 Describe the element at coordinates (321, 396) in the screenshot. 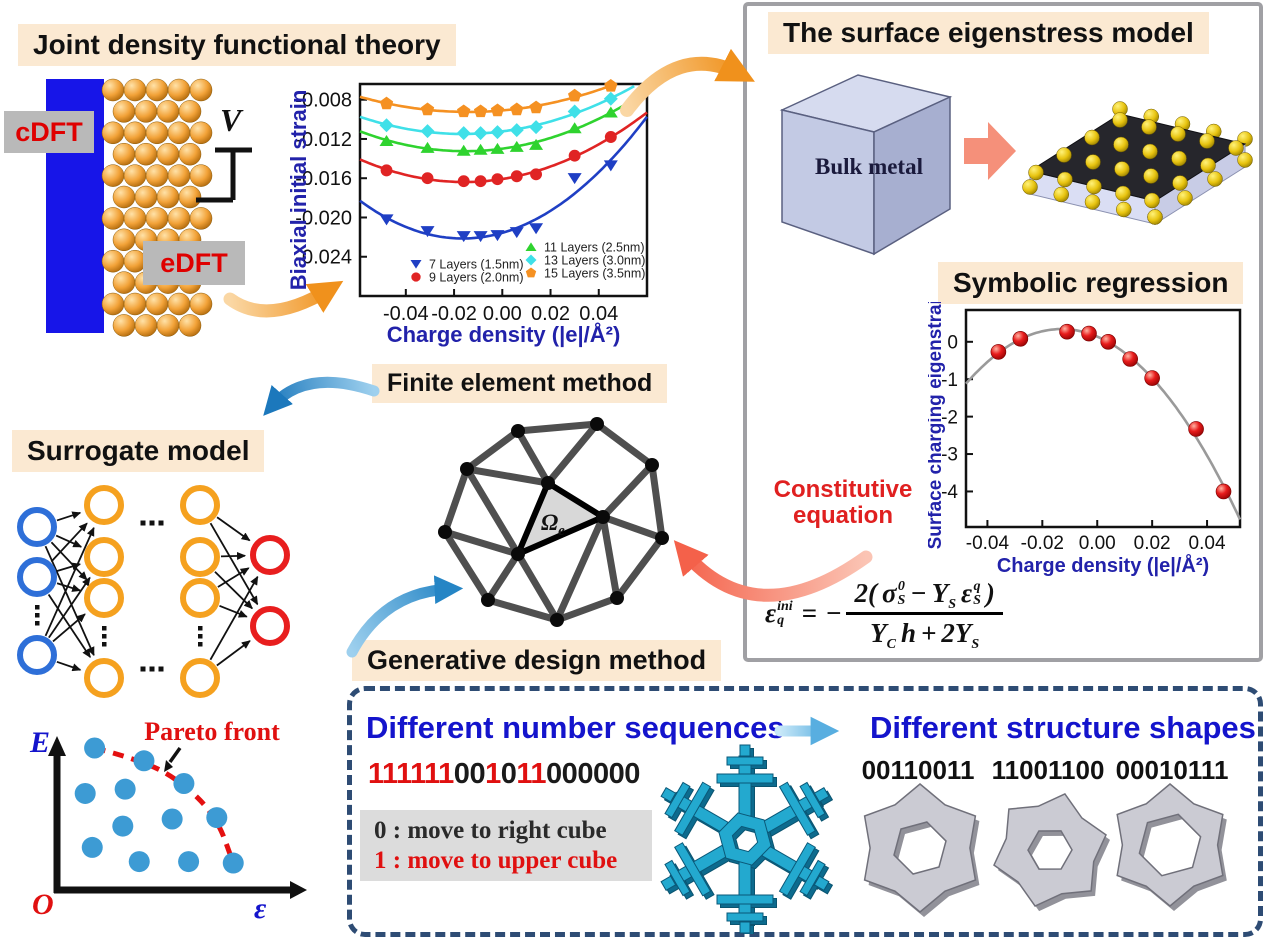

I see `arrow-fem-to-surrogate` at that location.